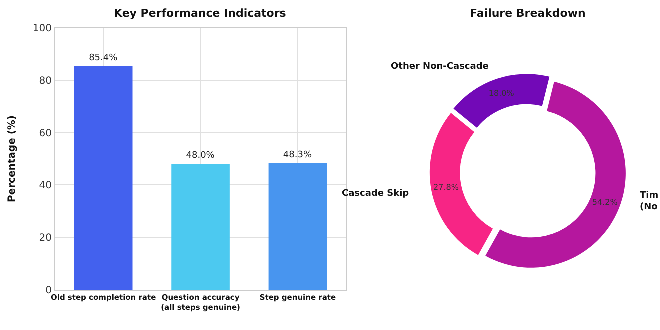 The height and width of the screenshot is (330, 660). What do you see at coordinates (376, 194) in the screenshot?
I see `slice-label: Cascade Skip` at bounding box center [376, 194].